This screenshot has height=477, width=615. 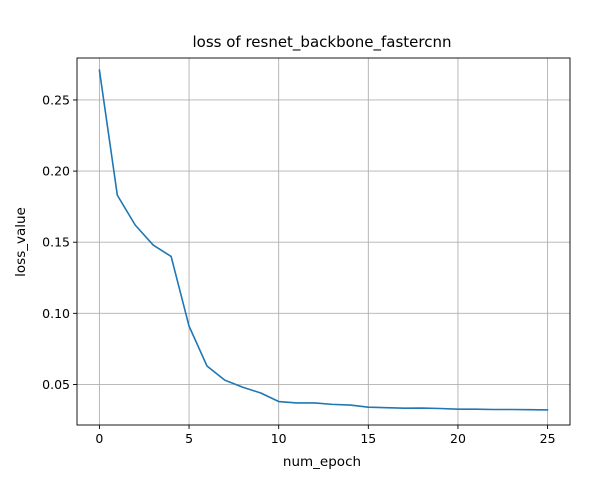 What do you see at coordinates (189, 438) in the screenshot?
I see `x-tick-label: 5` at bounding box center [189, 438].